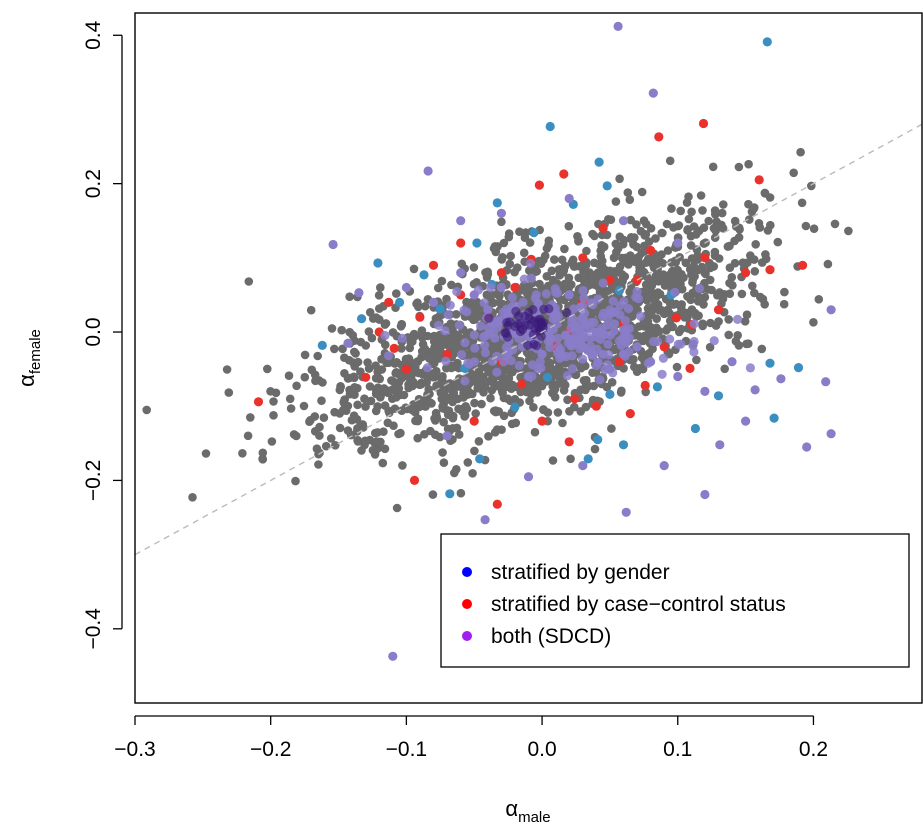 This screenshot has height=835, width=923. Describe the element at coordinates (551, 636) in the screenshot. I see `legend-label: both (SDCD)` at that location.